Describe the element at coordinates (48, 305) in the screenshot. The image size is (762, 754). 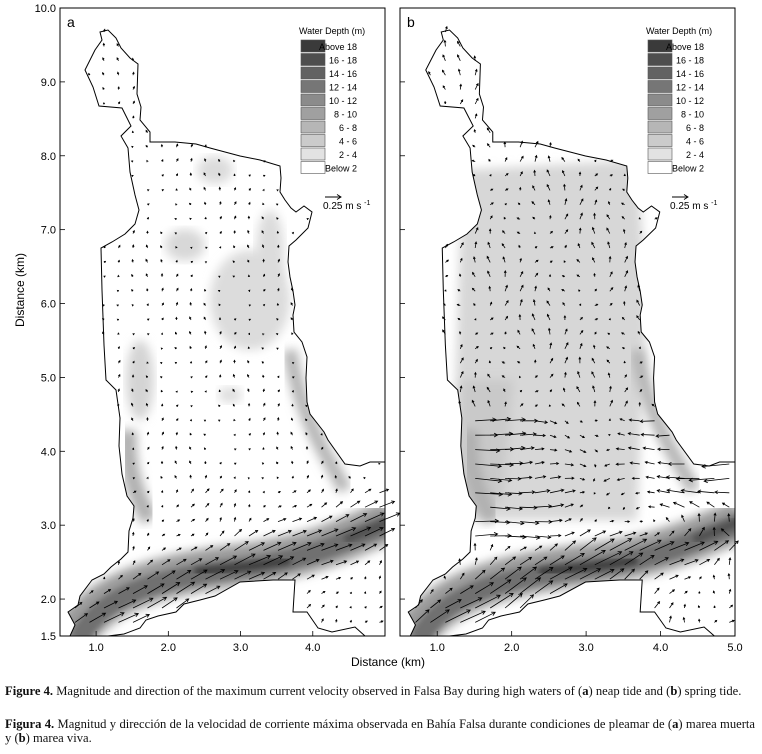
I see `y-tick-label: 6.0` at that location.